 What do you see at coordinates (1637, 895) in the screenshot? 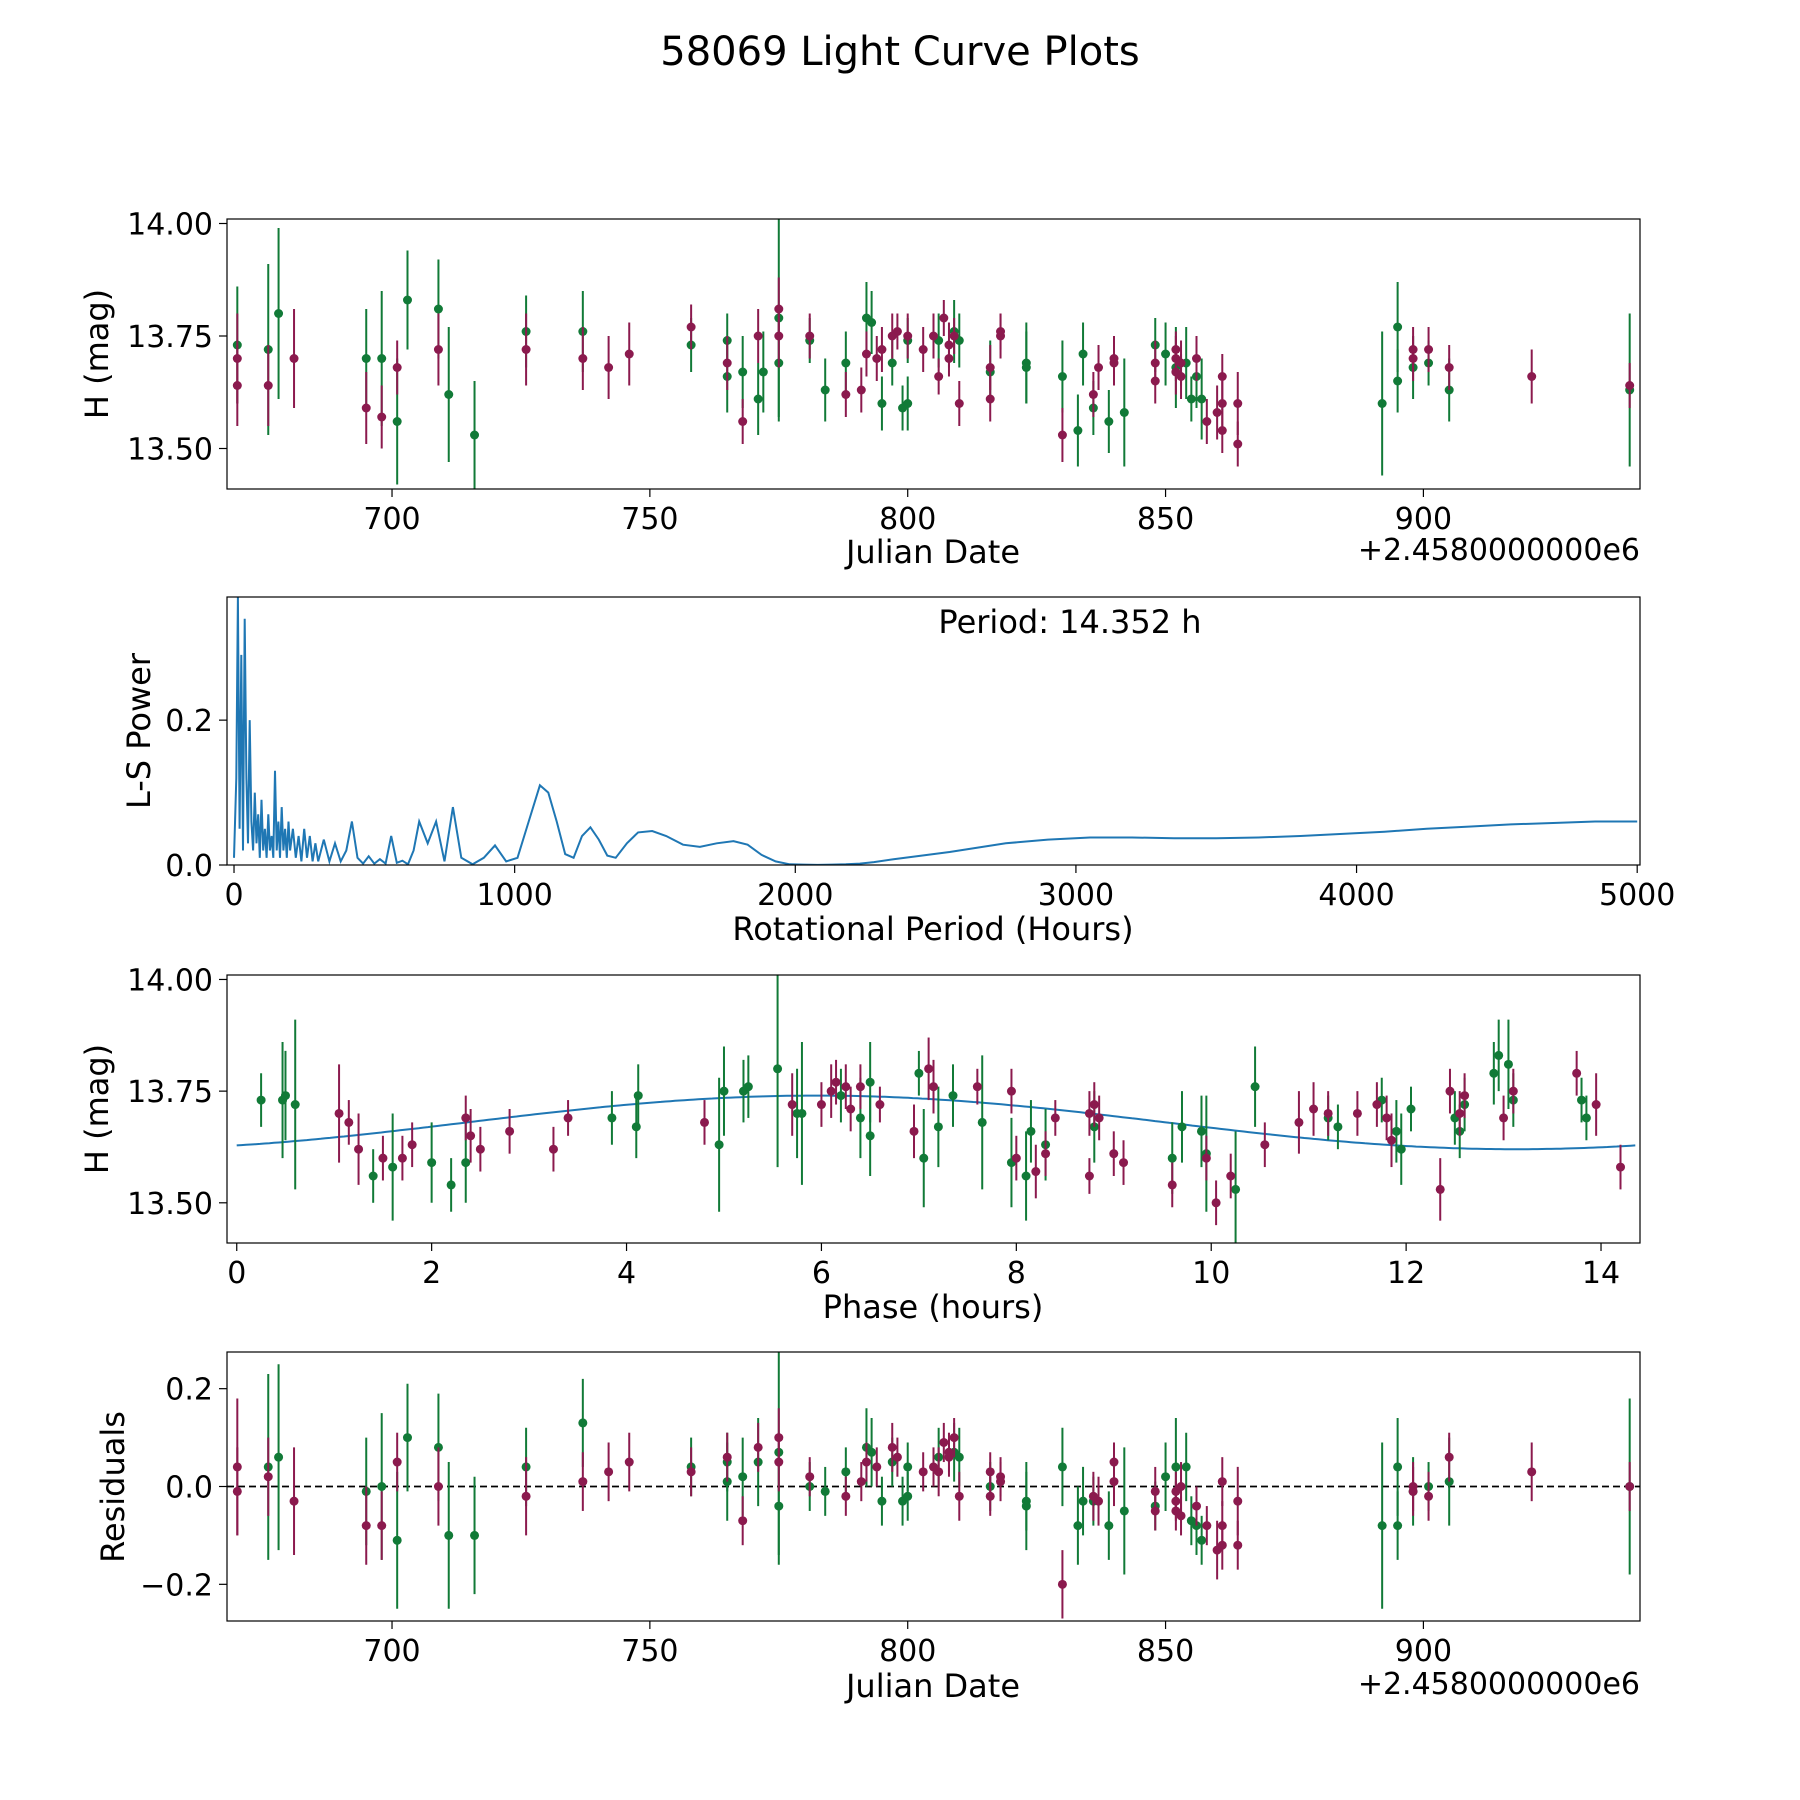
I see `periodogram-xtick-label: 5000` at bounding box center [1637, 895].